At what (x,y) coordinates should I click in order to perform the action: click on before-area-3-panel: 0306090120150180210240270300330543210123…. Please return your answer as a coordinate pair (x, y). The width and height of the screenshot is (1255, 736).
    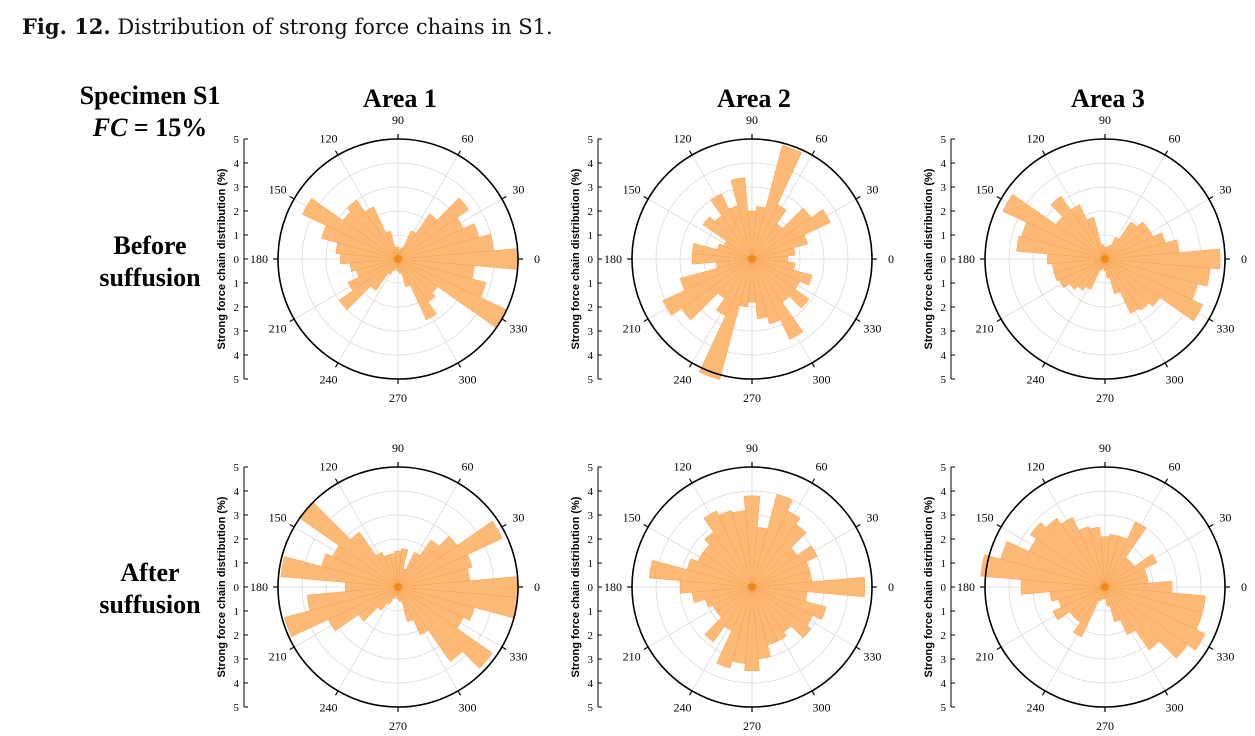
    Looking at the image, I should click on (1085, 259).